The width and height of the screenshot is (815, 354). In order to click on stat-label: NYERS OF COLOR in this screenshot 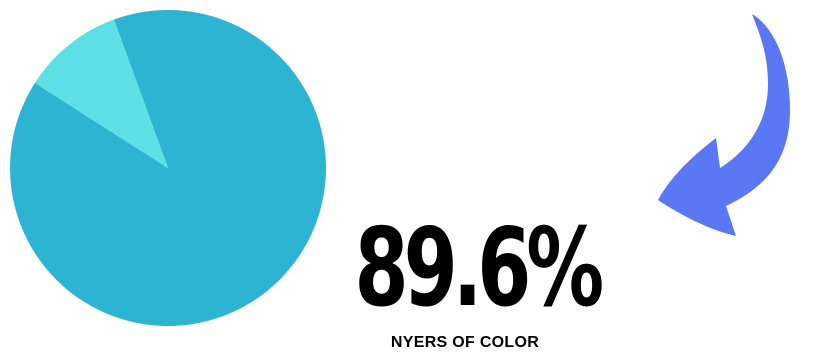, I will do `click(465, 342)`.